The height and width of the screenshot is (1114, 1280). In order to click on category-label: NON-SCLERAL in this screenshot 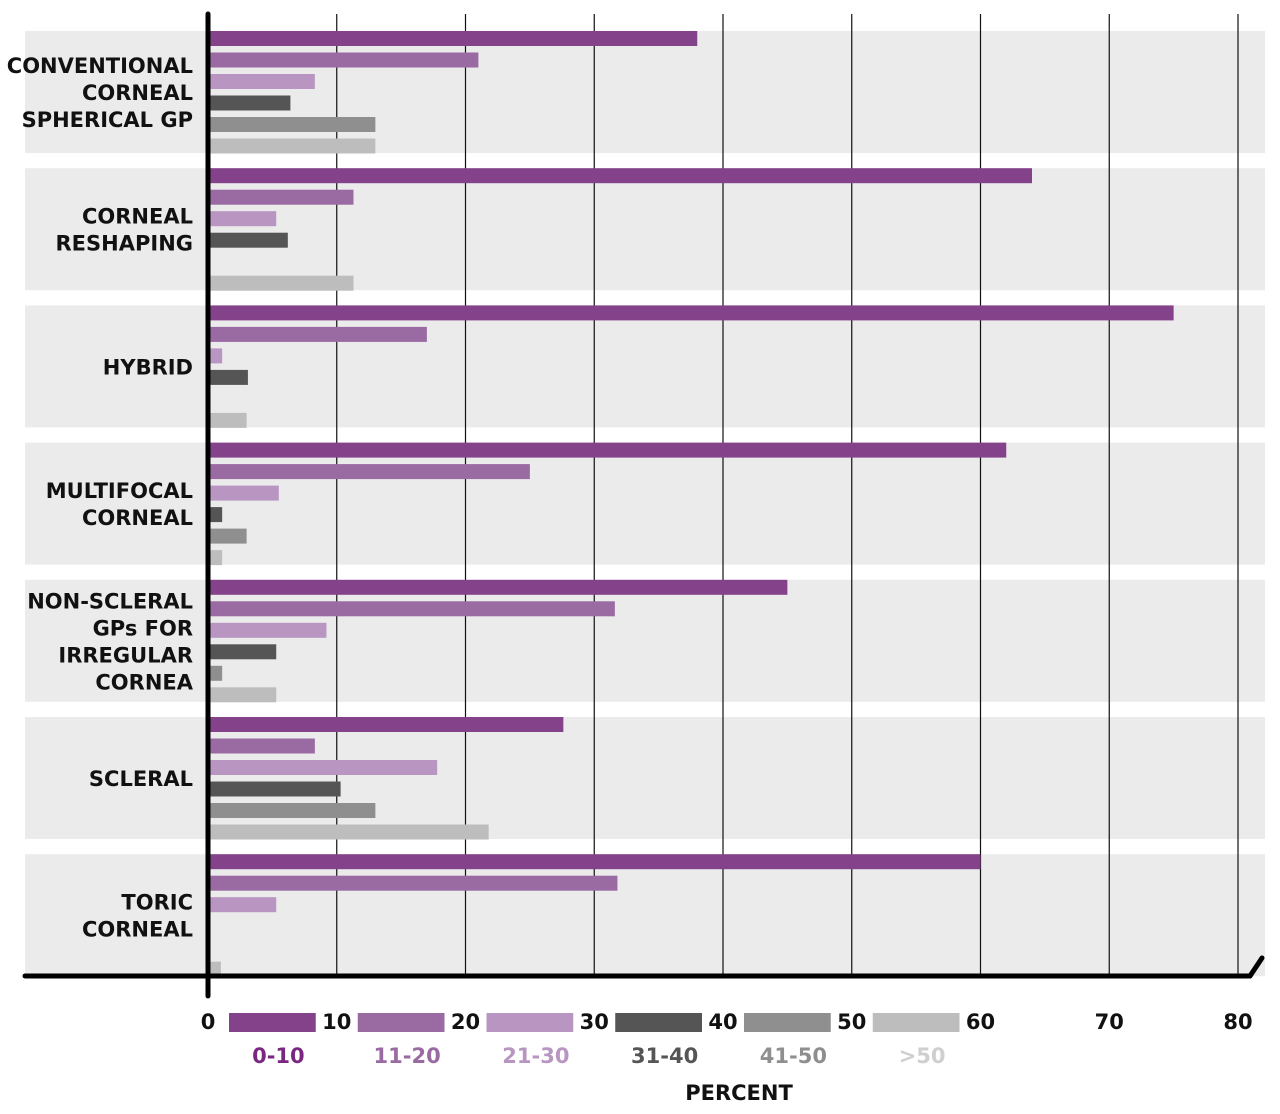, I will do `click(110, 601)`.